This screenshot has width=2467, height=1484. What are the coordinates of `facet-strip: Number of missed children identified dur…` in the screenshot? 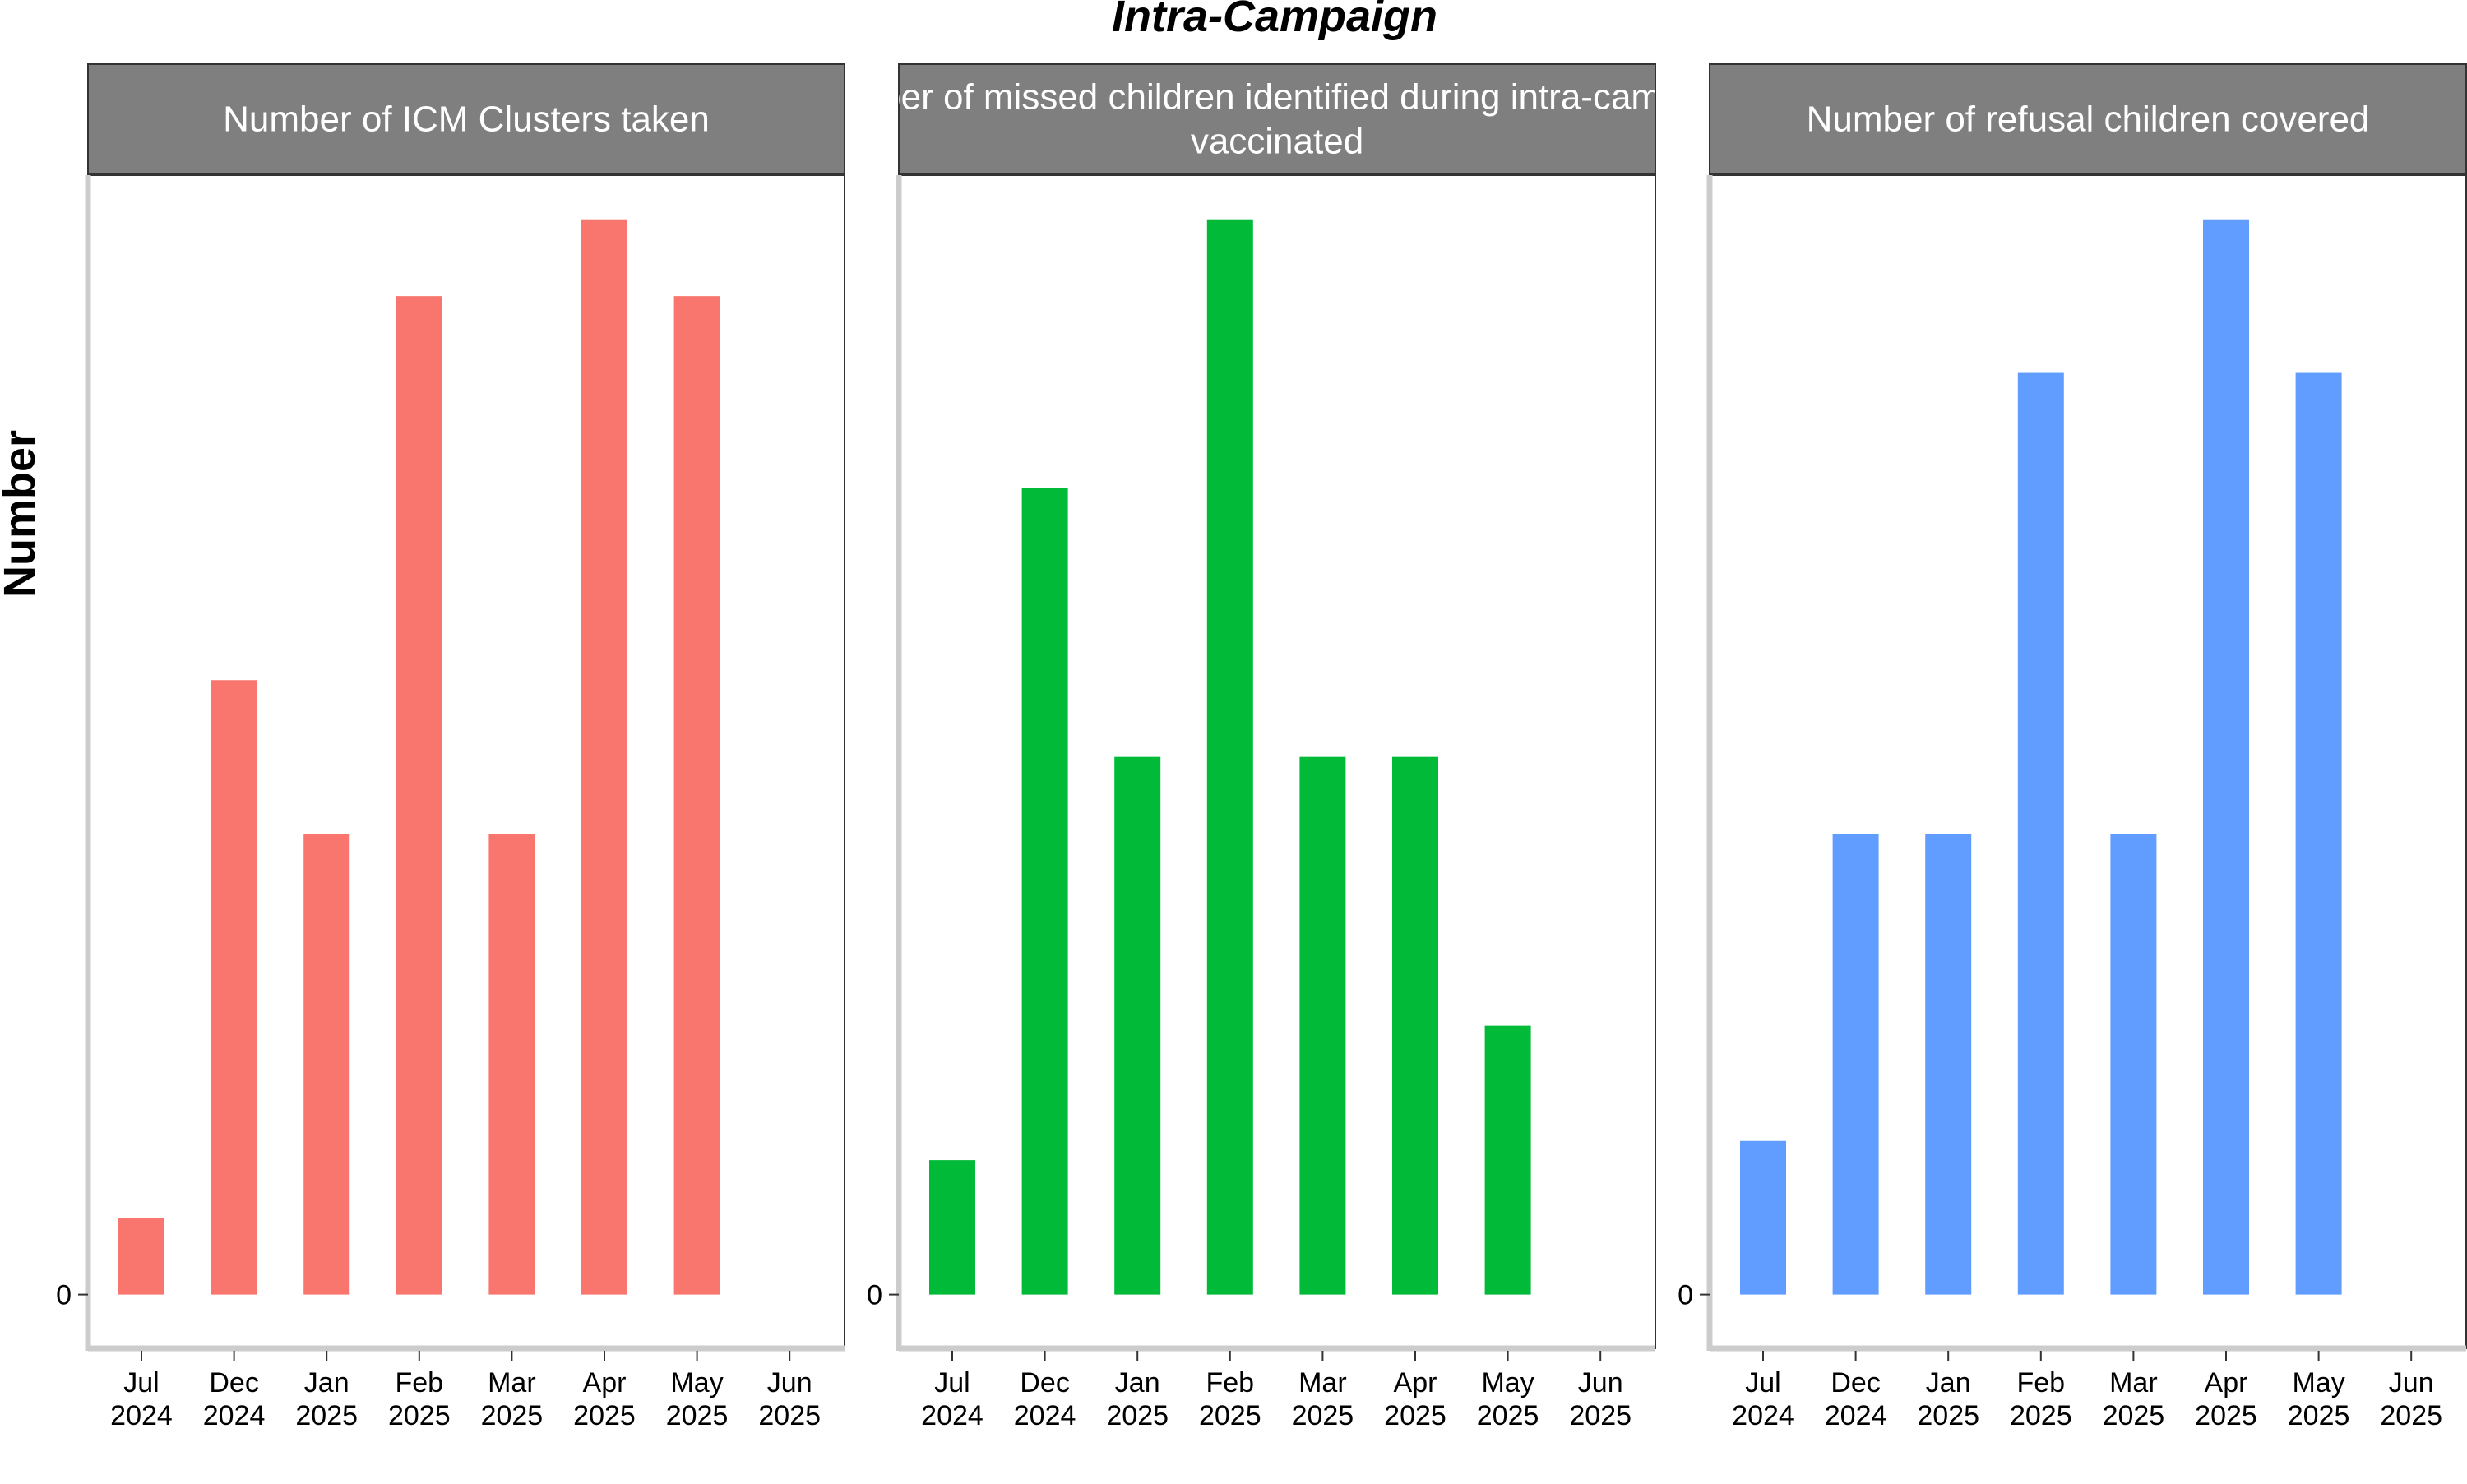 It's located at (1277, 119).